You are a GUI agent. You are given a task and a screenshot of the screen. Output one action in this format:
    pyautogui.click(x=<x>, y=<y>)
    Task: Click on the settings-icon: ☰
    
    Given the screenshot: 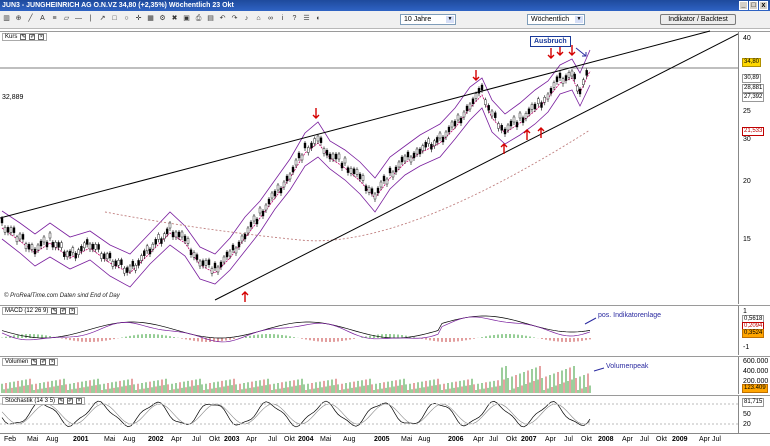 What is the action you would take?
    pyautogui.click(x=306, y=18)
    